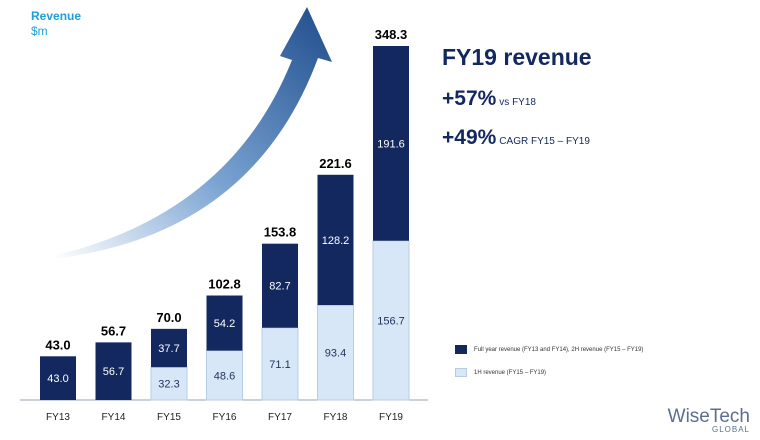 The image size is (760, 440). Describe the element at coordinates (469, 137) in the screenshot. I see `stat-cagr-value: +49%` at that location.